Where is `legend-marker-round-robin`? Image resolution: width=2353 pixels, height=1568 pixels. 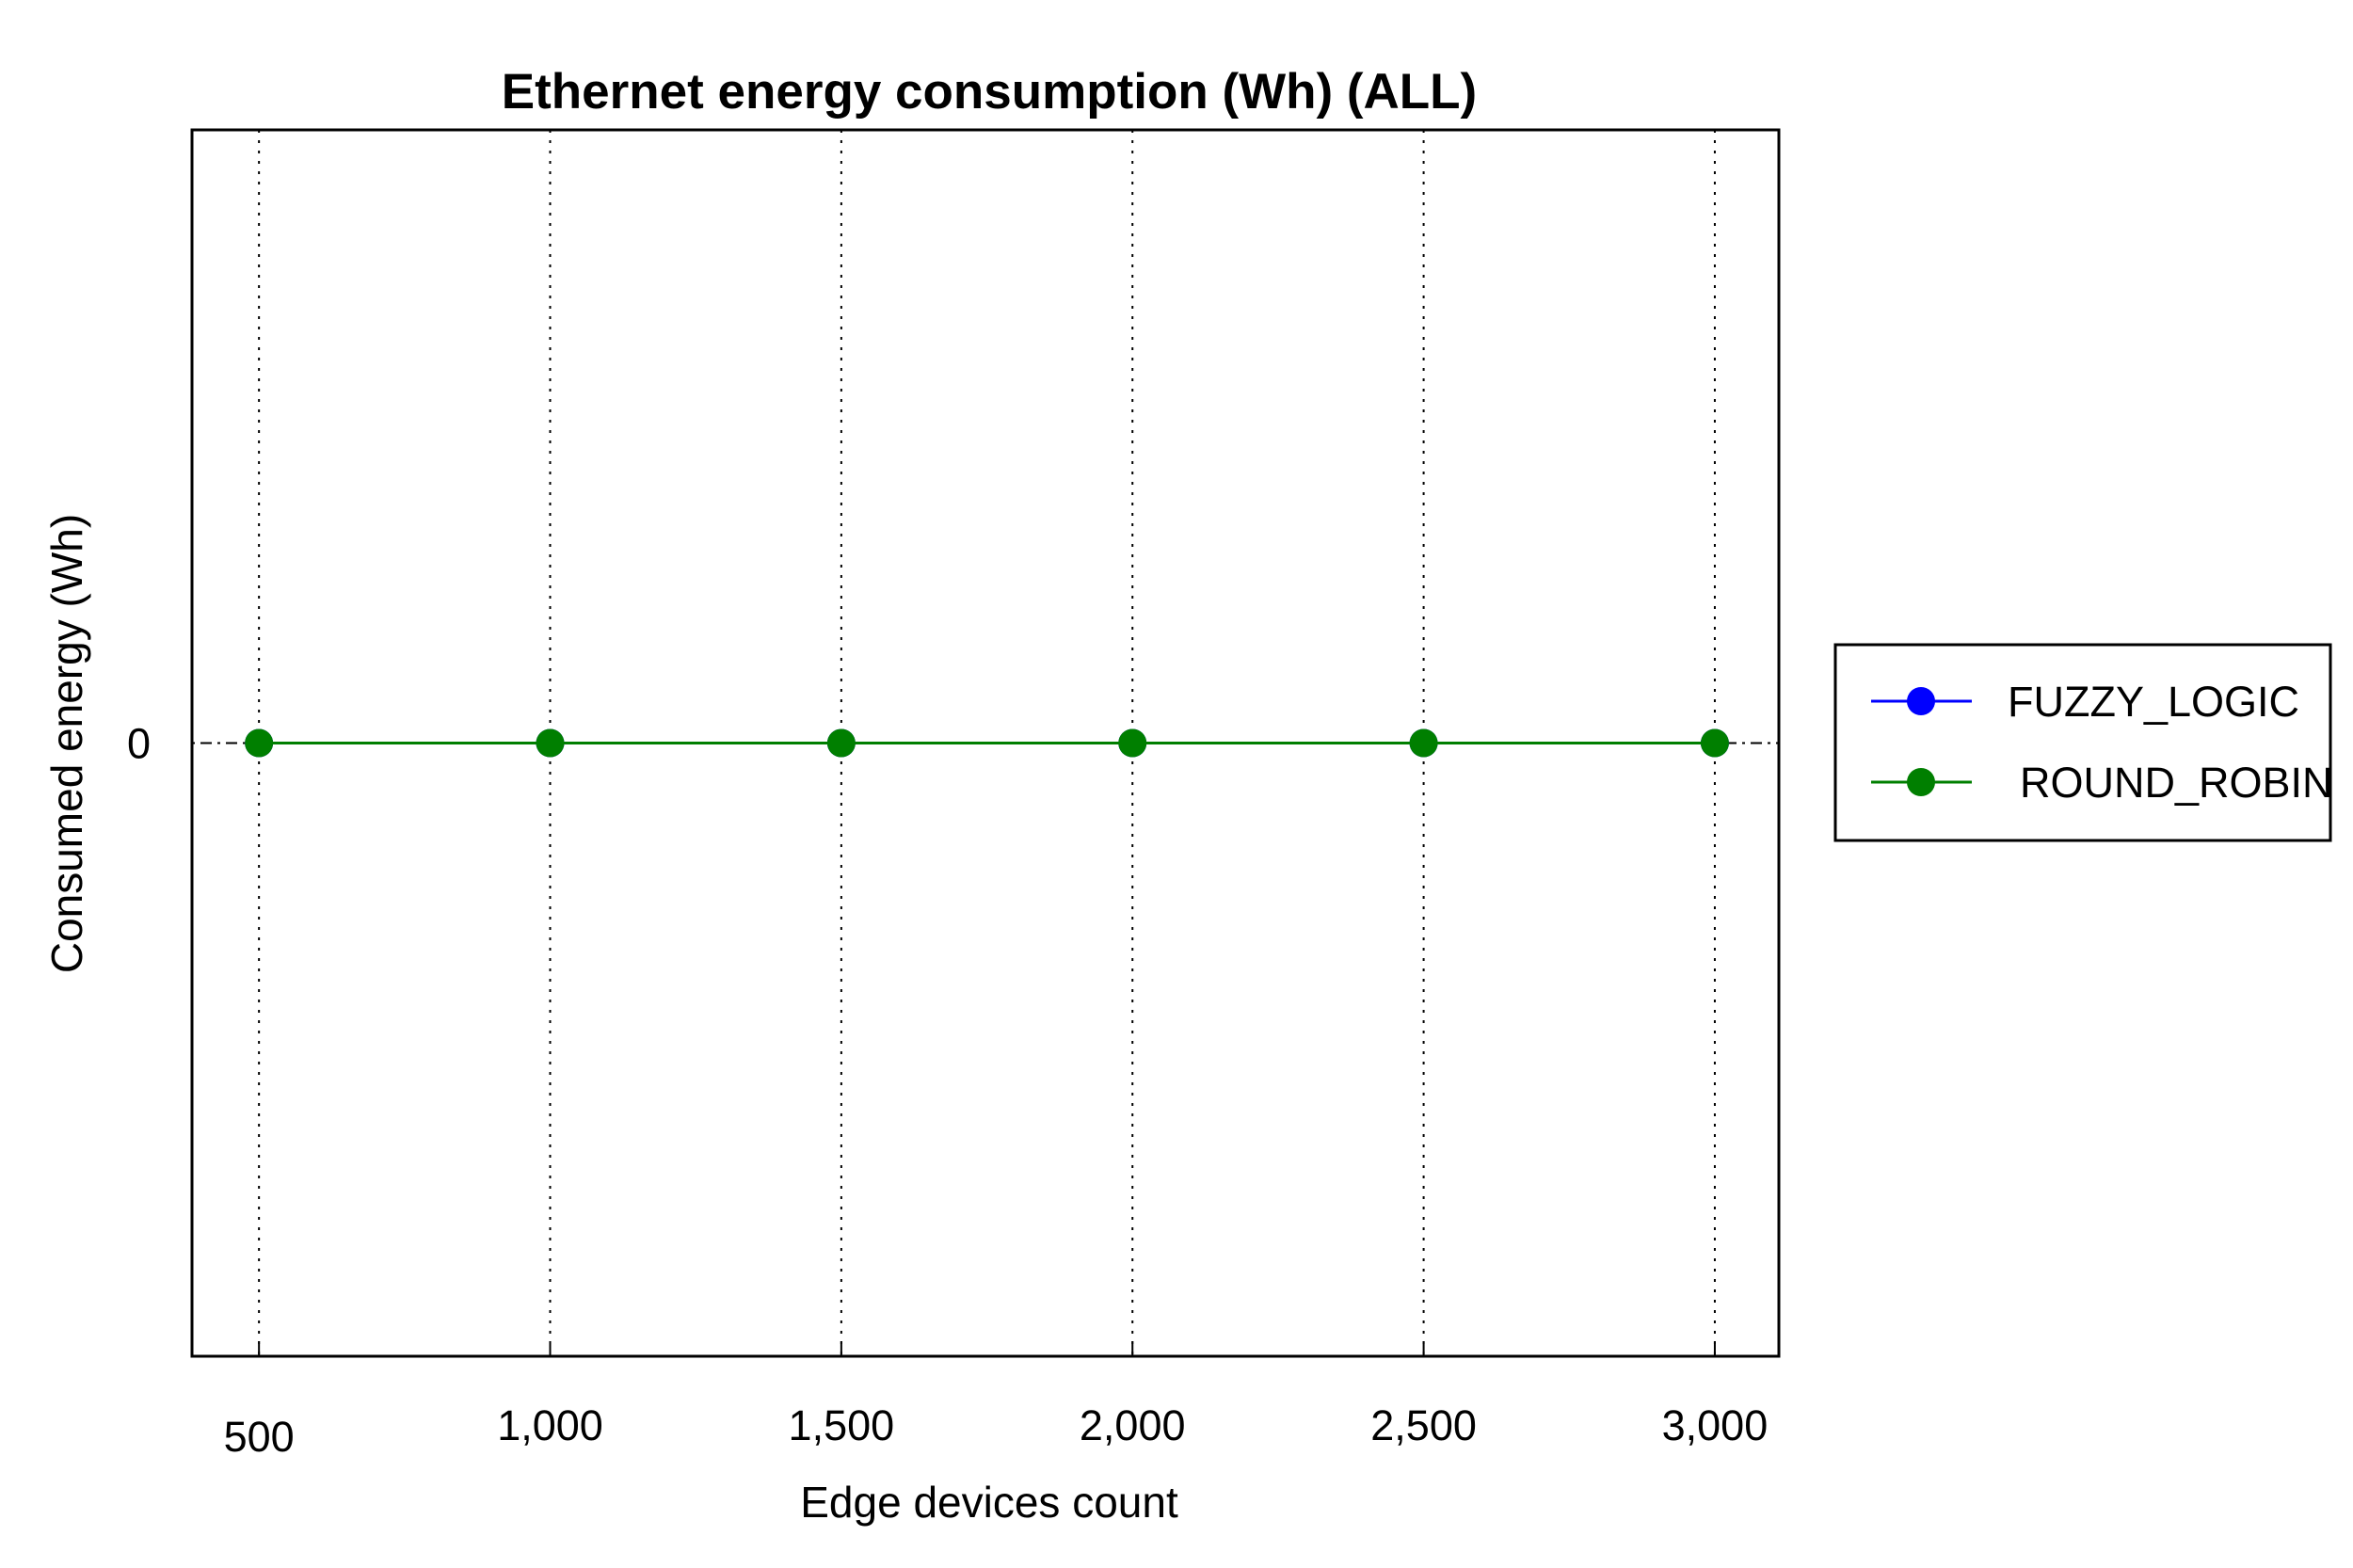
legend-marker-round-robin is located at coordinates (1921, 782).